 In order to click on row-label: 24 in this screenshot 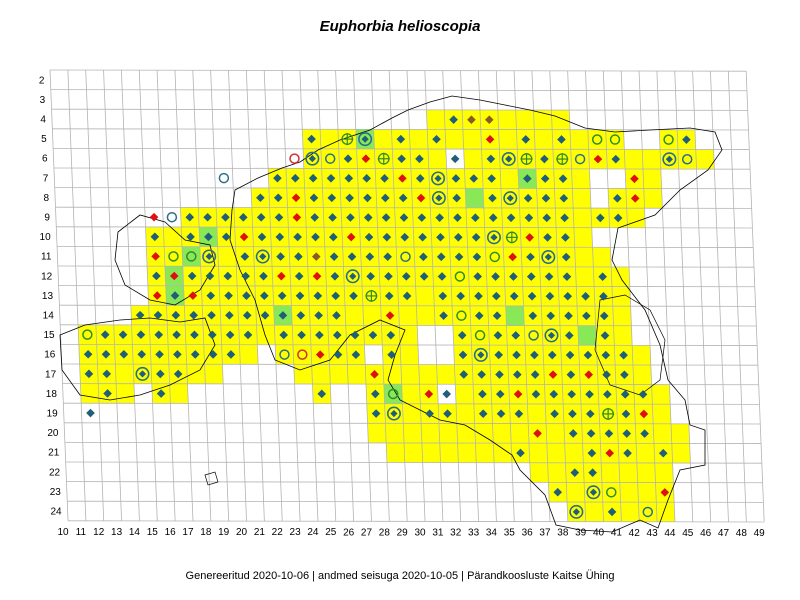, I will do `click(57, 512)`.